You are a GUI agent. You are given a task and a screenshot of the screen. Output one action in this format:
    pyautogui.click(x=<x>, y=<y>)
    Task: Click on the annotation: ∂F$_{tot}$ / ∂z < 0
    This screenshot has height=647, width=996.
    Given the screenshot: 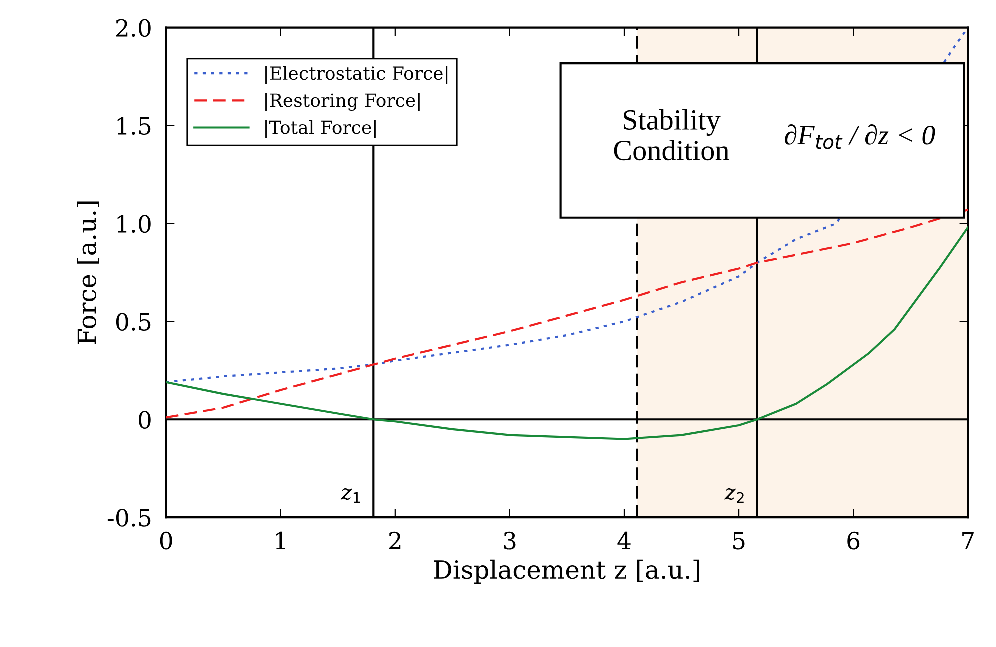 What is the action you would take?
    pyautogui.click(x=860, y=137)
    